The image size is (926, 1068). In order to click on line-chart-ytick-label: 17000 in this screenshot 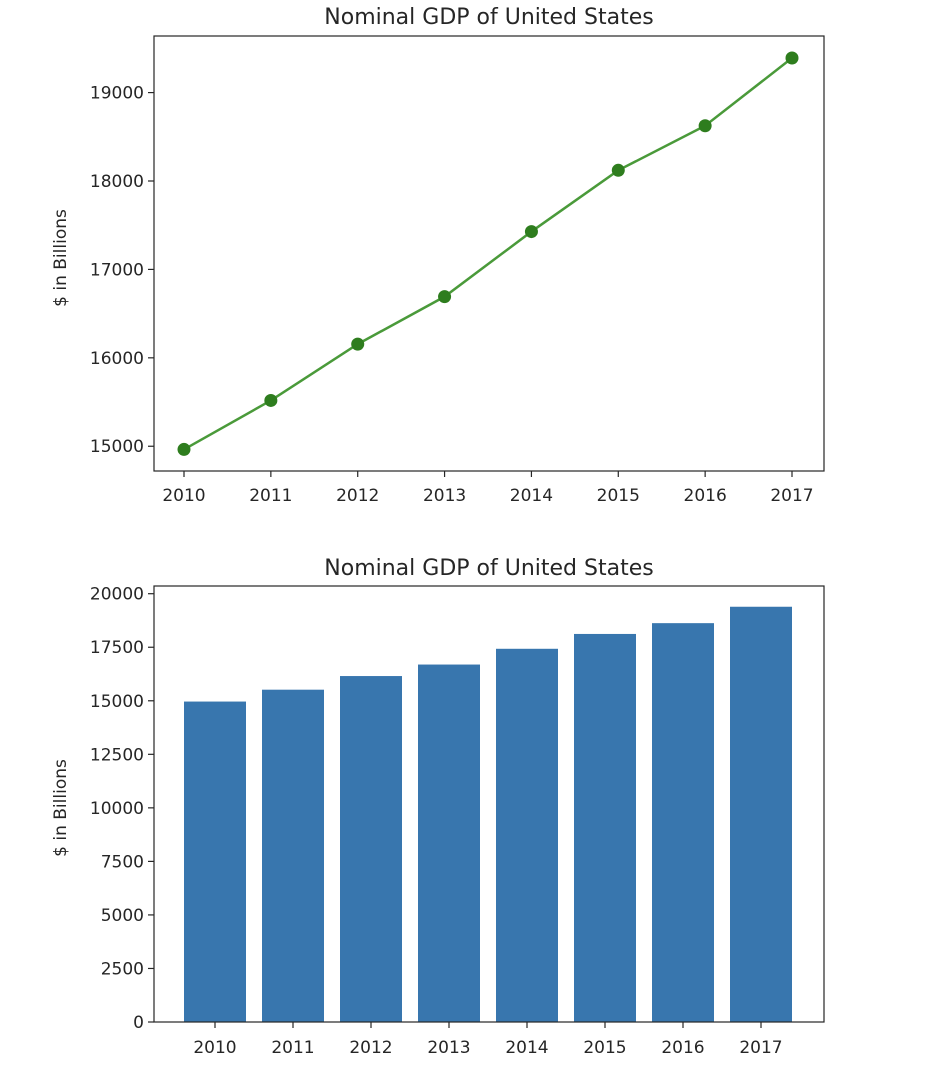, I will do `click(117, 270)`.